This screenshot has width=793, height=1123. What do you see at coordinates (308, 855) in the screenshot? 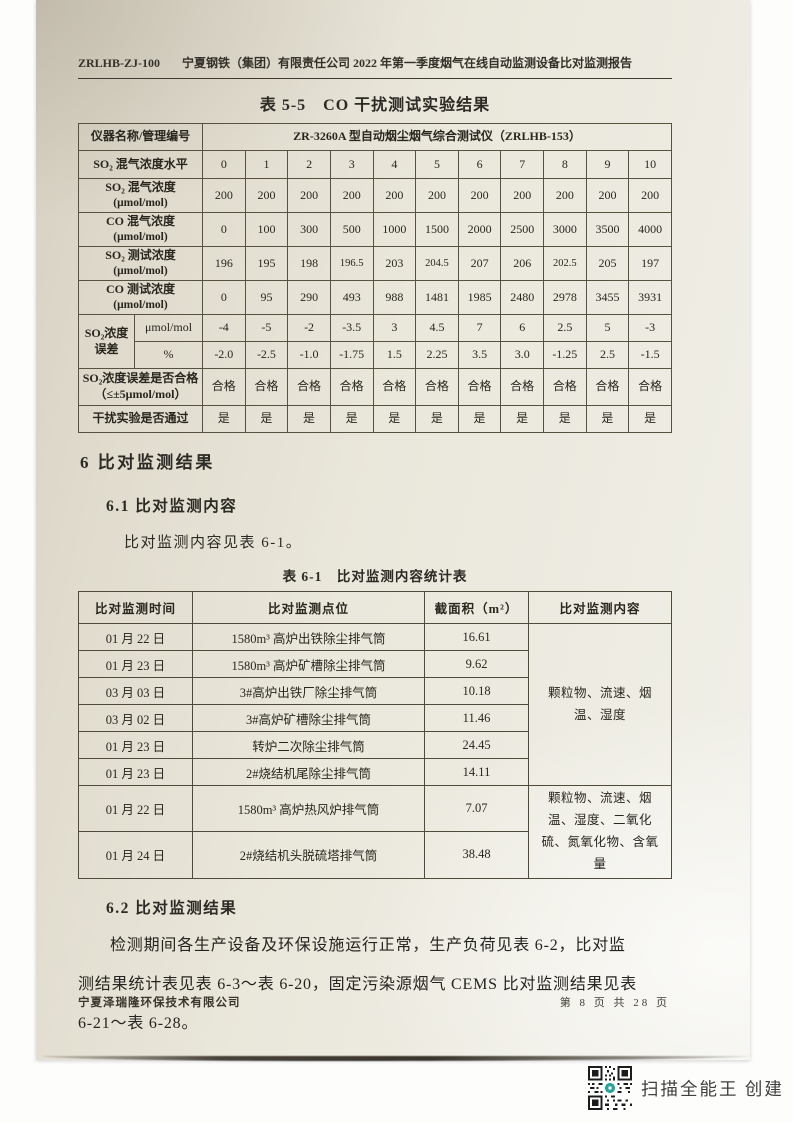
I see `location-cell: 2#烧结机头脱硫塔排气筒` at bounding box center [308, 855].